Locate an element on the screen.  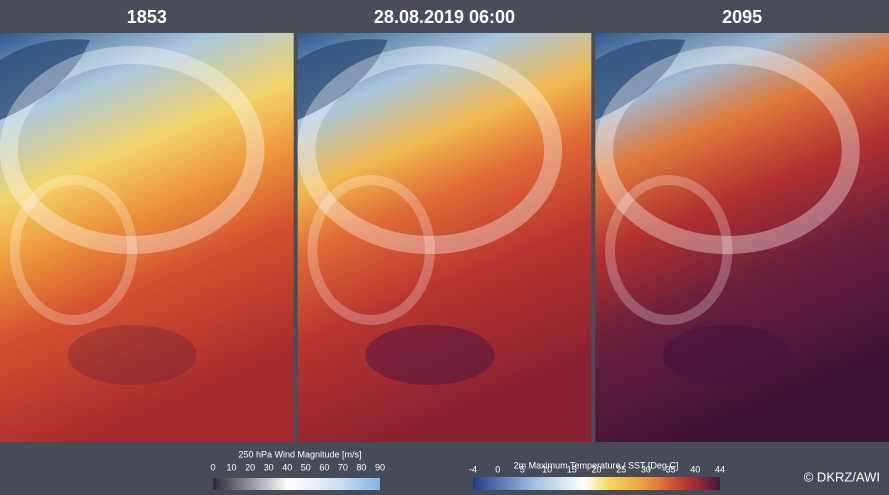
copyright: © DKRZ/AWI is located at coordinates (842, 476).